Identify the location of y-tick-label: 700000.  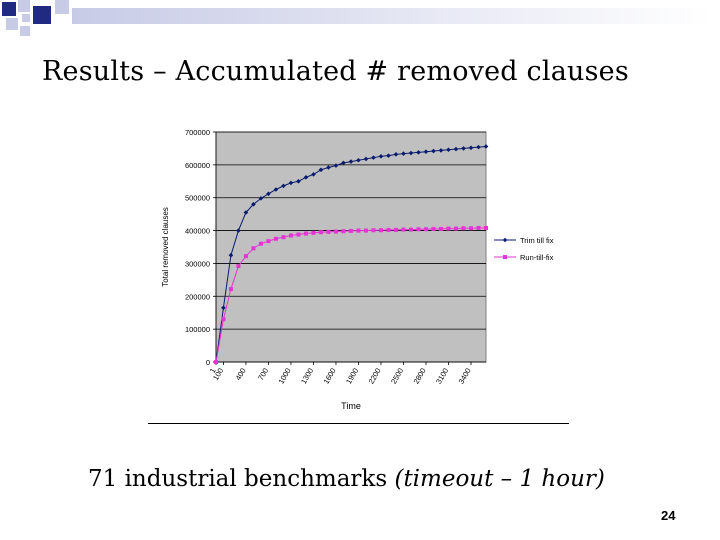
(197, 132).